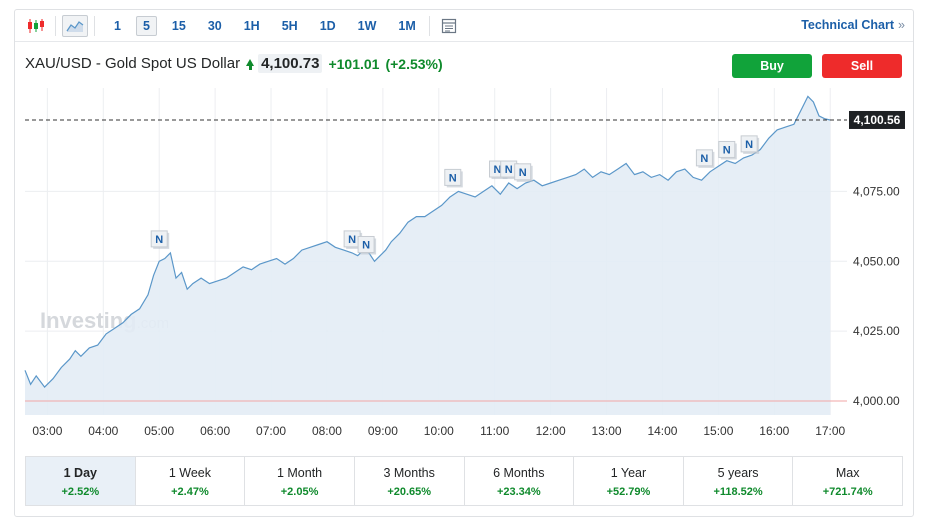 The width and height of the screenshot is (925, 531). Describe the element at coordinates (409, 492) in the screenshot. I see `range-change: +20.65%` at that location.